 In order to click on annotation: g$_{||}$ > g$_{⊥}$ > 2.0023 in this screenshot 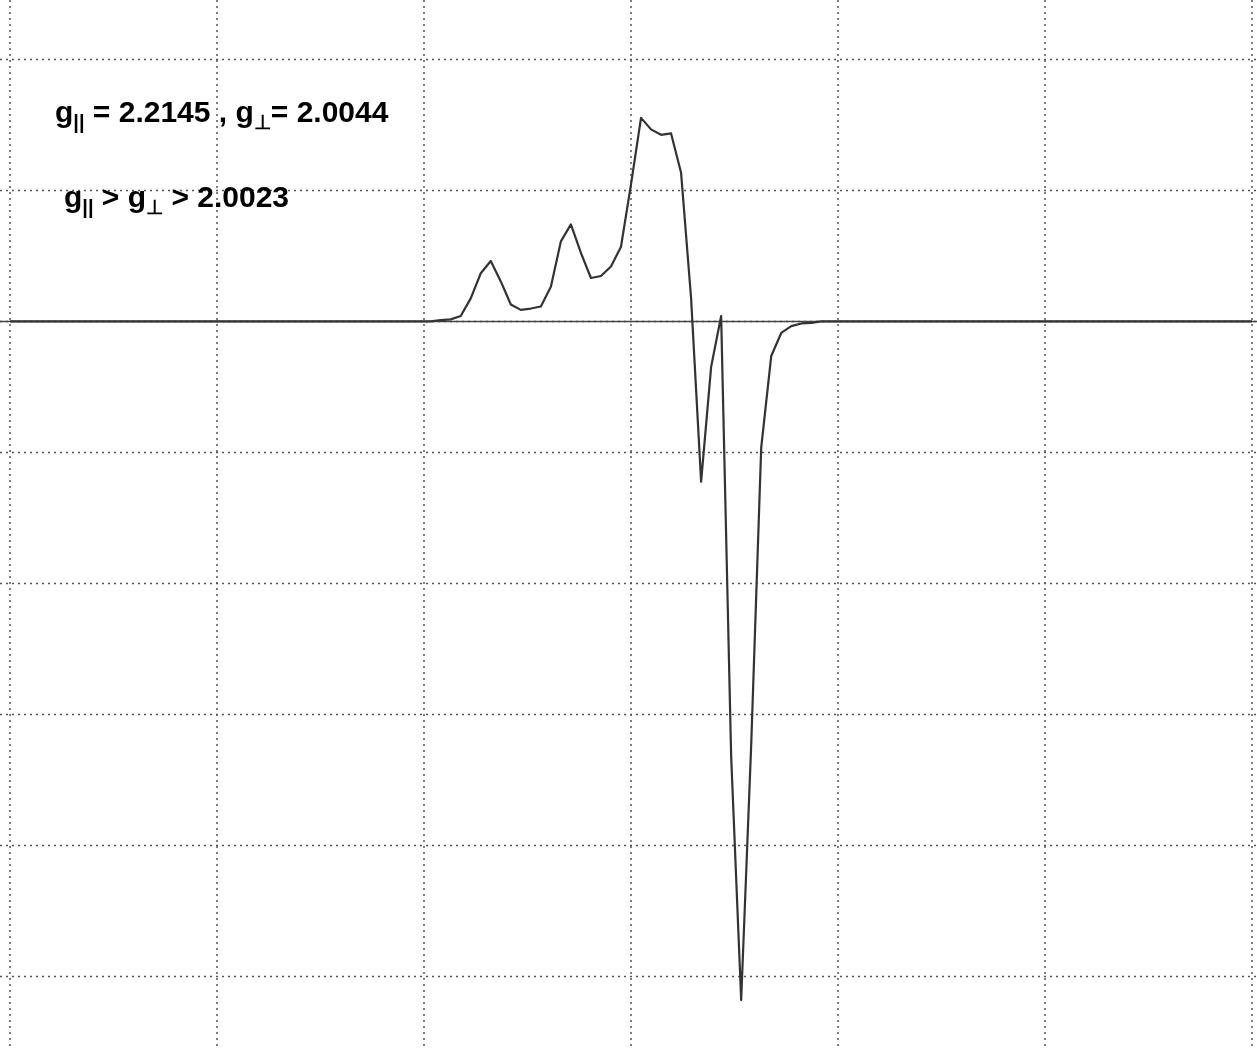, I will do `click(176, 199)`.